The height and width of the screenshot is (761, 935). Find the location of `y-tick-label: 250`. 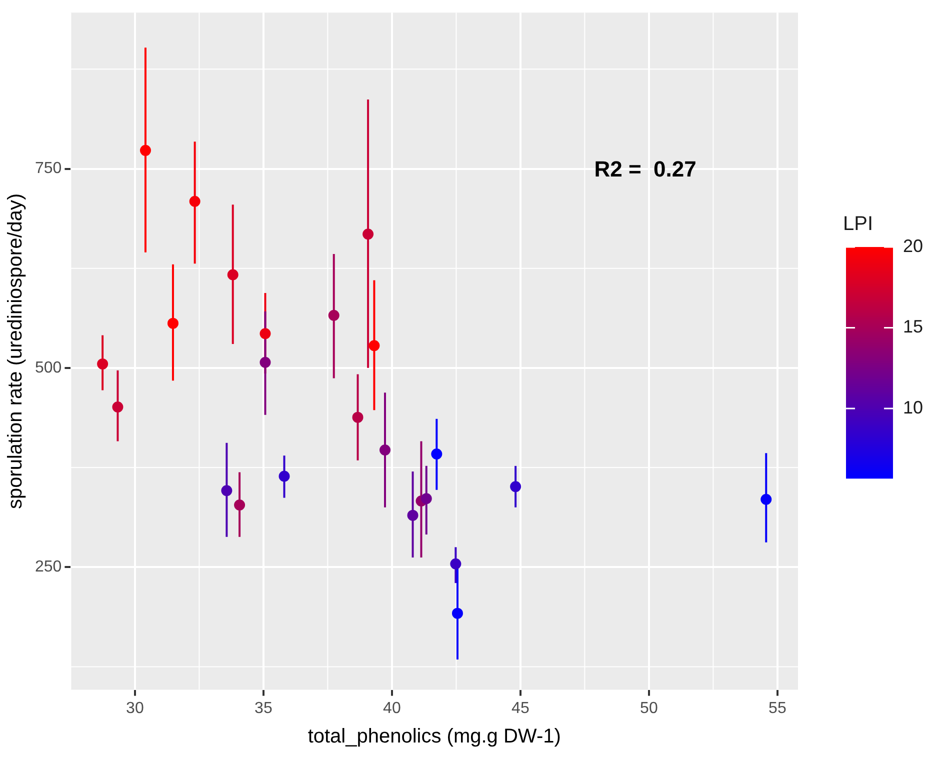

y-tick-label: 250 is located at coordinates (48, 567).